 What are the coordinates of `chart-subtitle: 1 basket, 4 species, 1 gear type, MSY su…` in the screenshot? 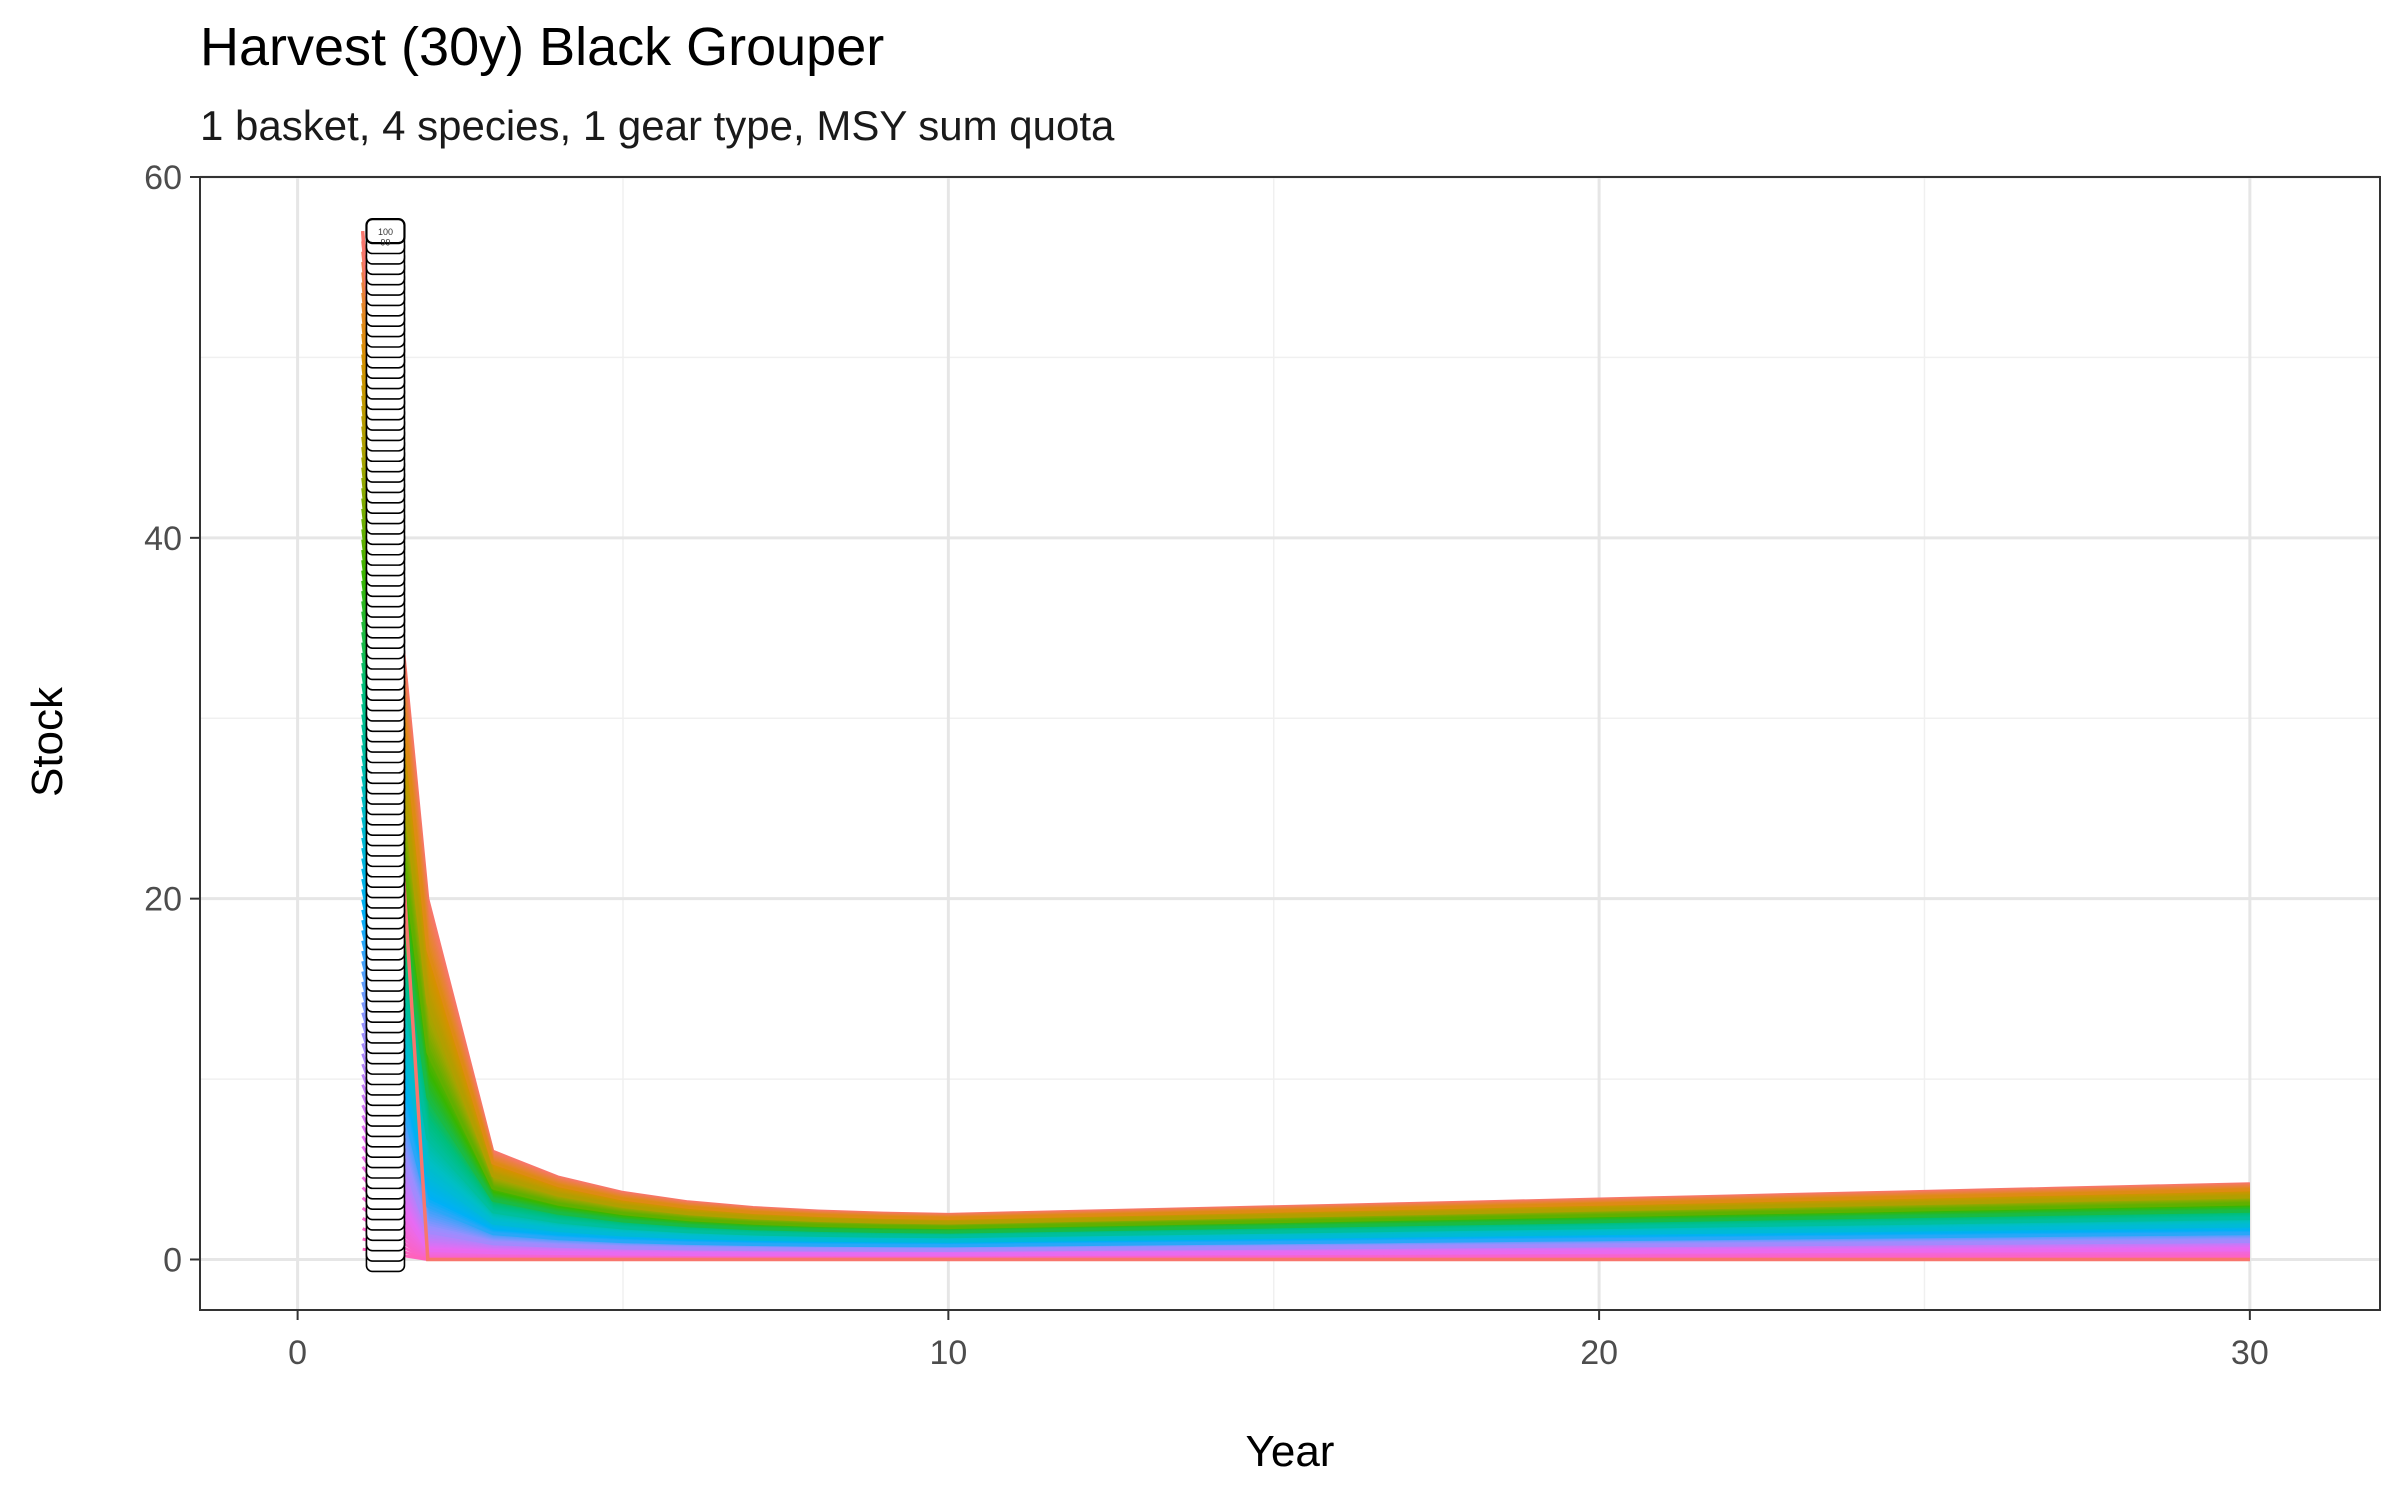 It's located at (657, 125).